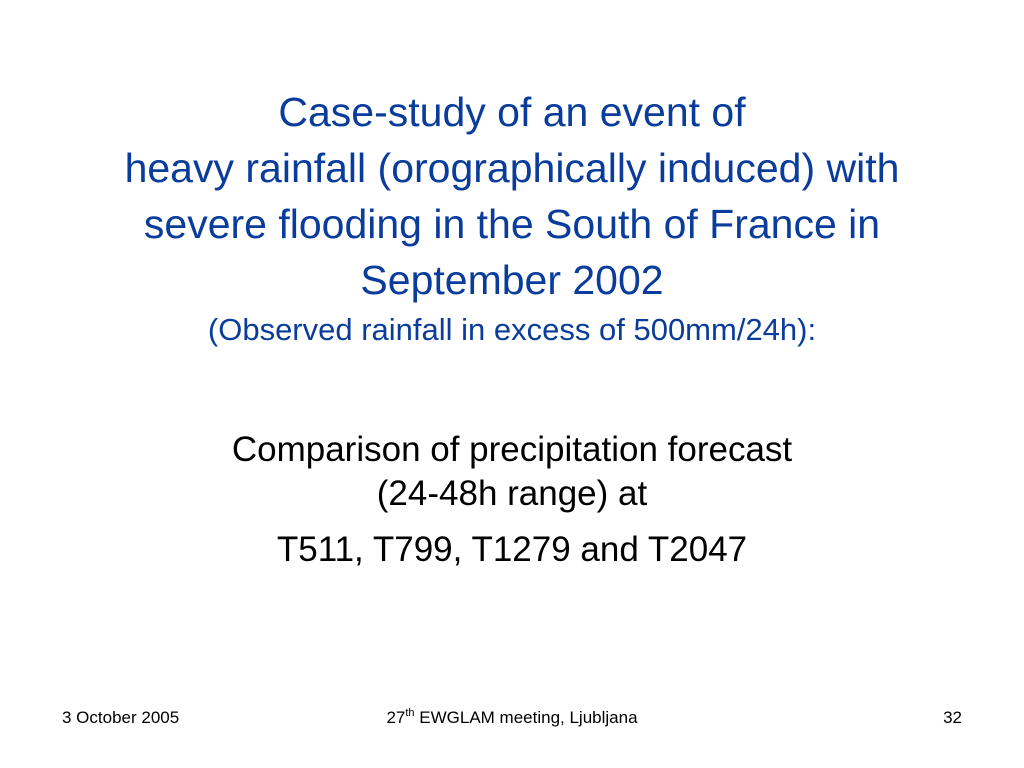 The width and height of the screenshot is (1024, 768). I want to click on footer-date: 3 October 2005, so click(121, 717).